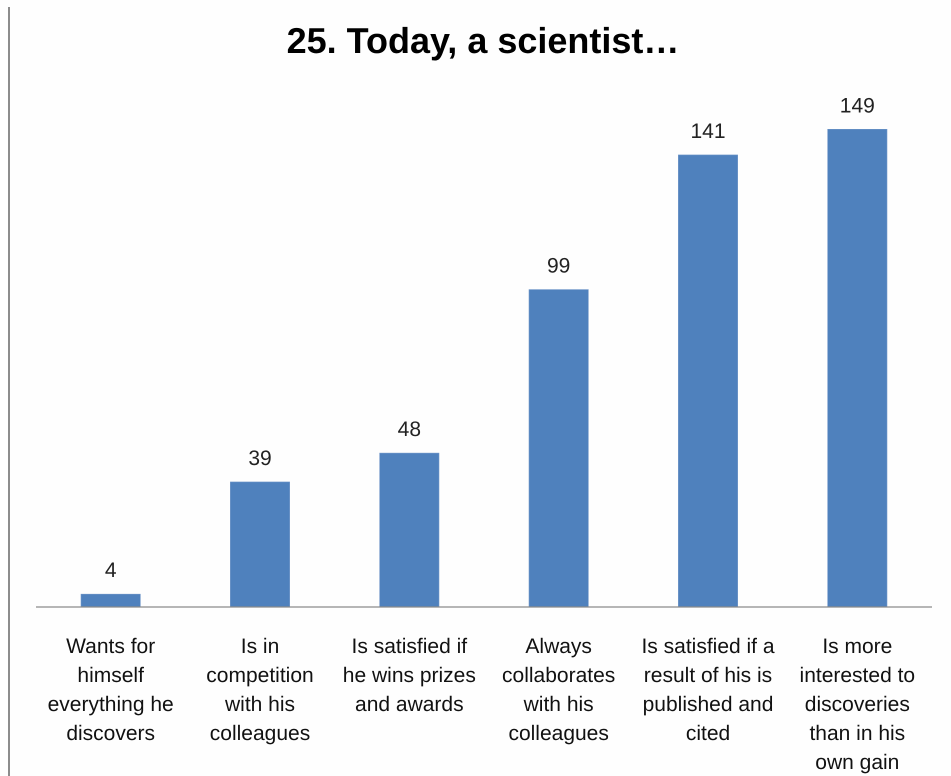 Image resolution: width=951 pixels, height=776 pixels. Describe the element at coordinates (409, 675) in the screenshot. I see `x-tick-label: Is satisfied if he wins prizes and awards` at that location.